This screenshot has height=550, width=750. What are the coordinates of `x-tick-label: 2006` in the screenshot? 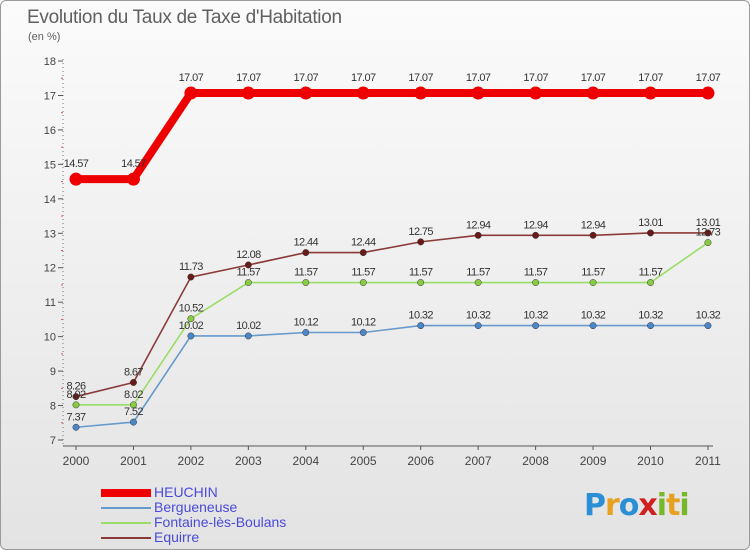 It's located at (420, 461).